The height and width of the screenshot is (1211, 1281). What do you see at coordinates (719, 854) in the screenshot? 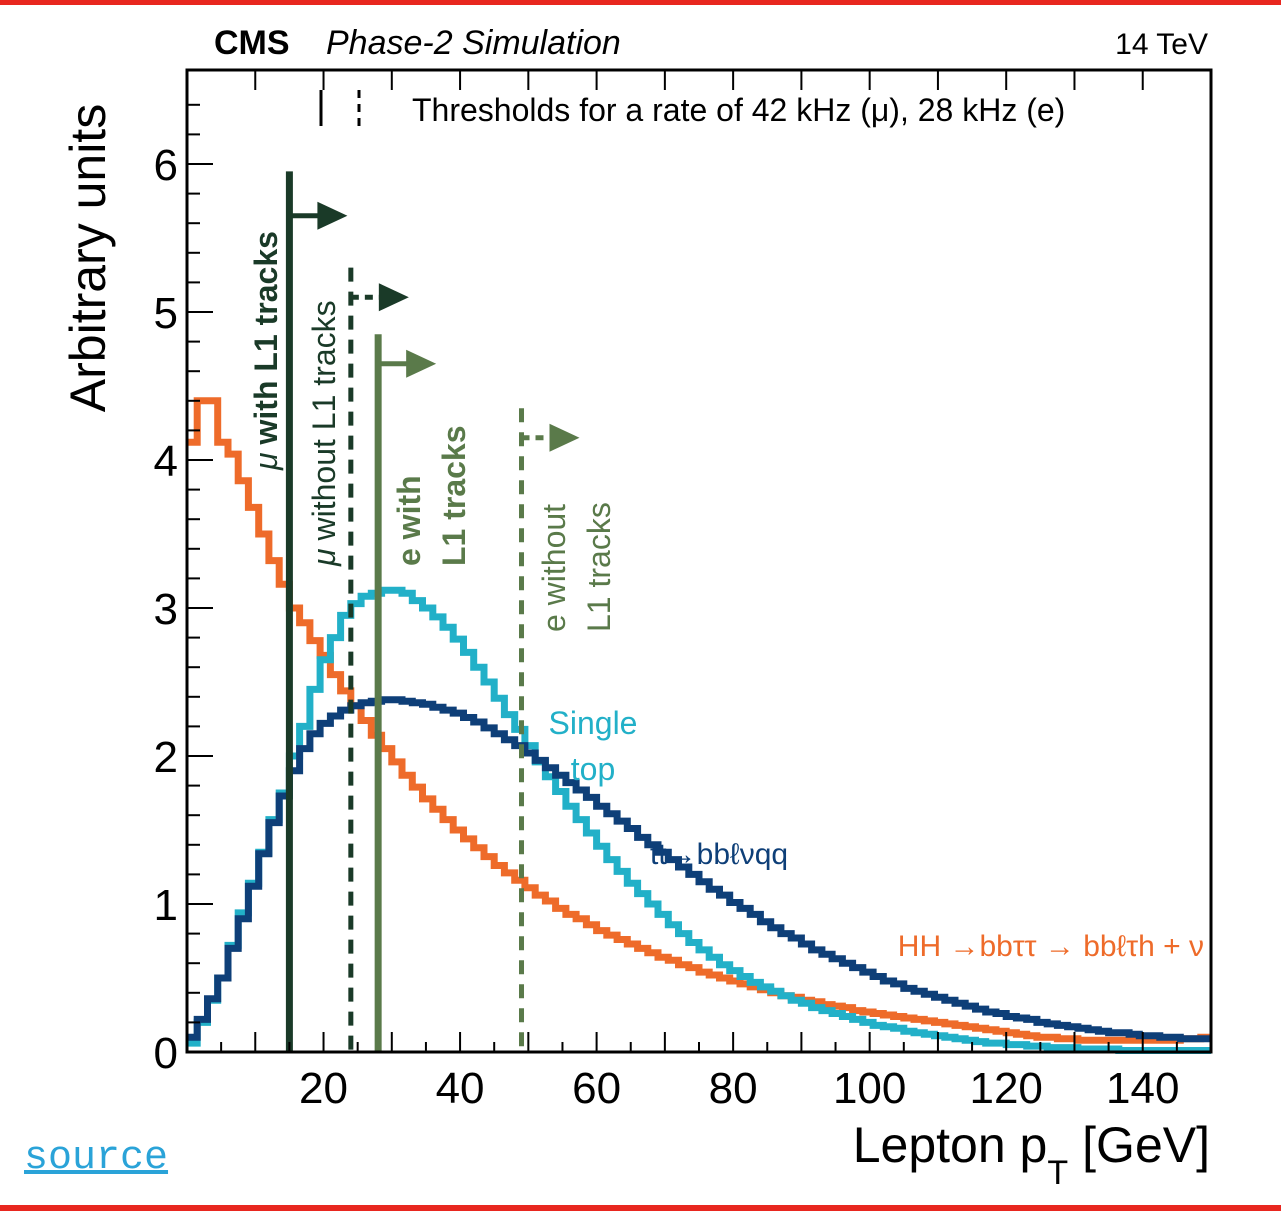
I see `ttbar-label: tt→bbℓνqq` at bounding box center [719, 854].